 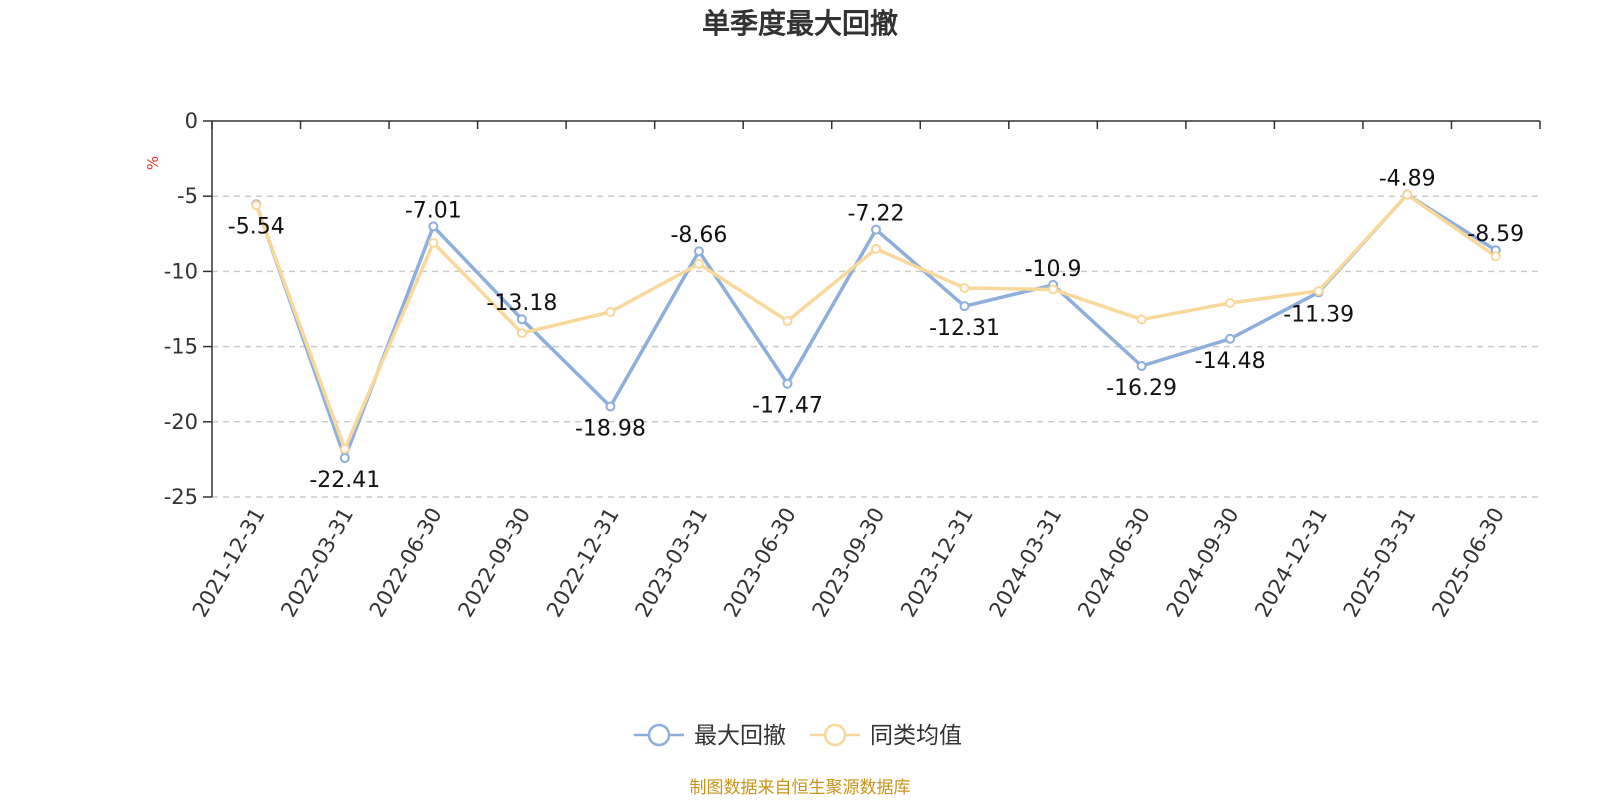 I want to click on legend-item: 最大回撤, so click(x=710, y=736).